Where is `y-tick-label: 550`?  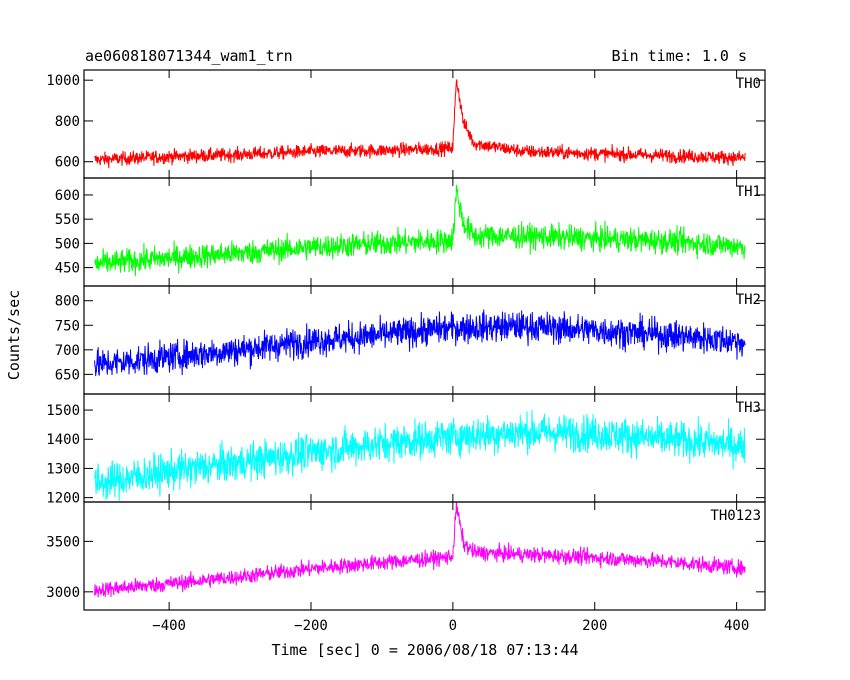 y-tick-label: 550 is located at coordinates (67, 220).